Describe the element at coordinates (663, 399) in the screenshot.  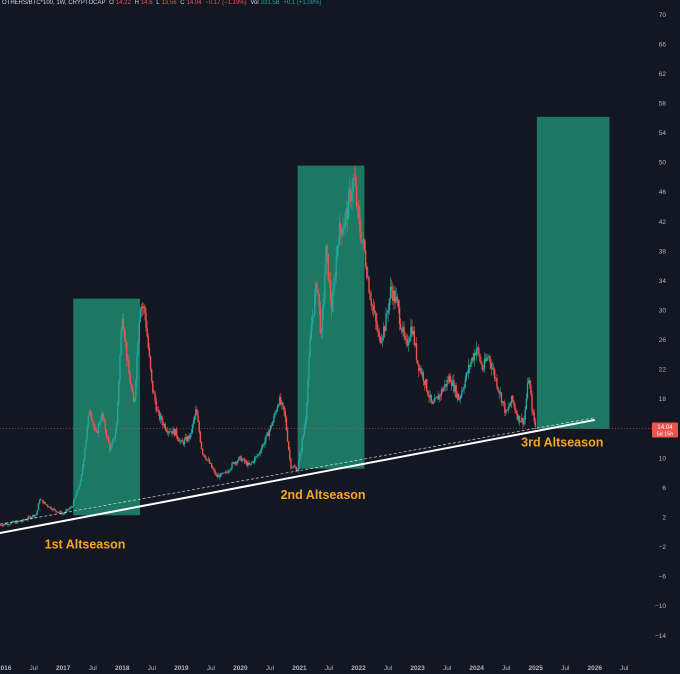
I see `y-tick-label: 18` at that location.